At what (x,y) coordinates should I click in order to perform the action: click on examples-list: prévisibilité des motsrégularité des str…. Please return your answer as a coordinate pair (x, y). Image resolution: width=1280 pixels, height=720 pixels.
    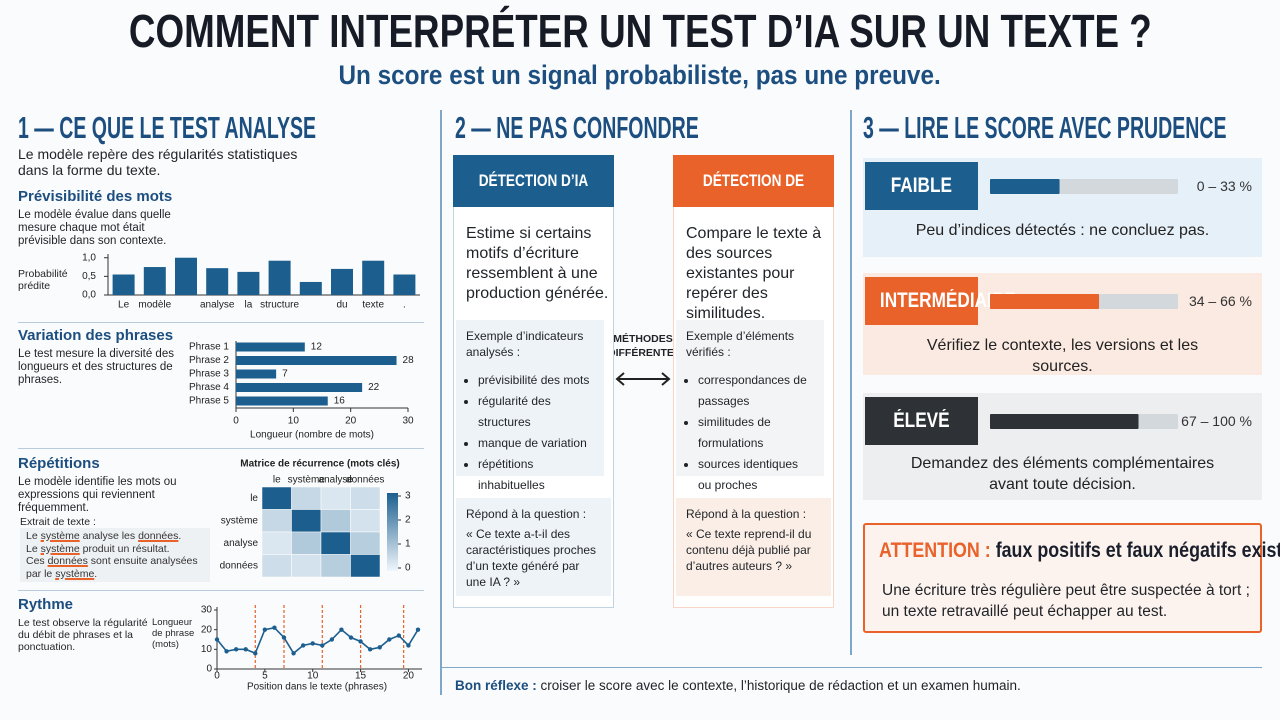
    Looking at the image, I should click on (530, 433).